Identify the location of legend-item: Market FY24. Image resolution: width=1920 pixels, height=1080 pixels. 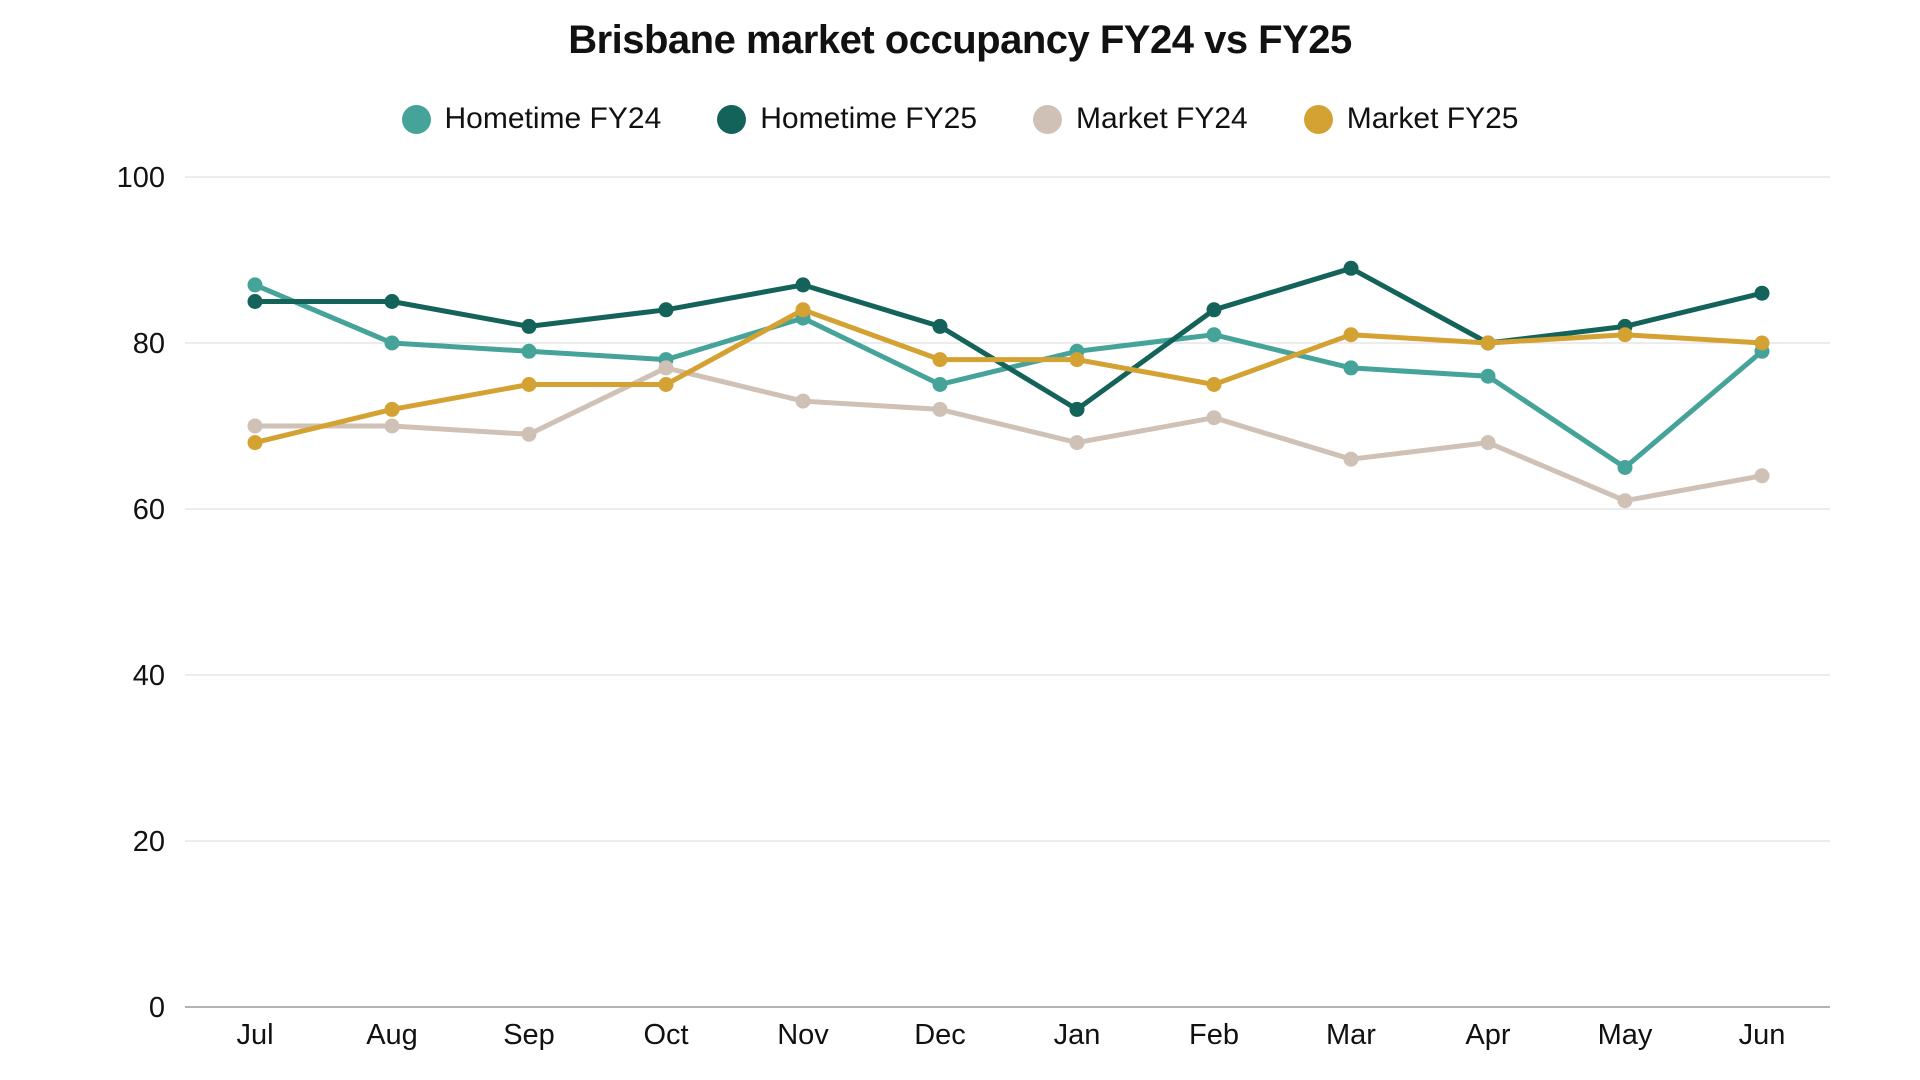
(1140, 119).